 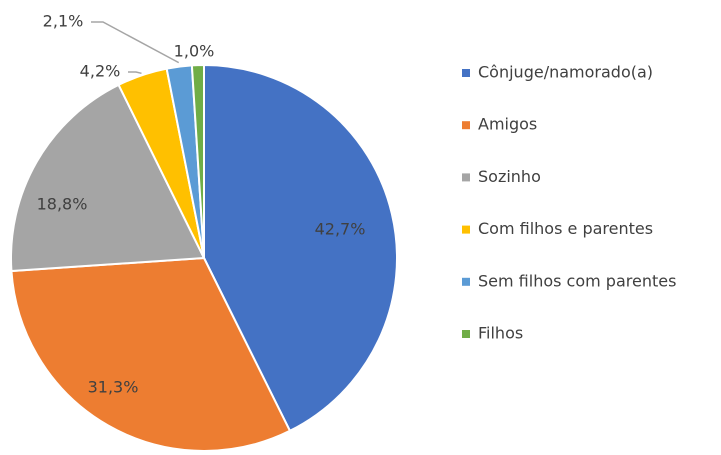 I want to click on legend-label: Filhos, so click(x=500, y=333).